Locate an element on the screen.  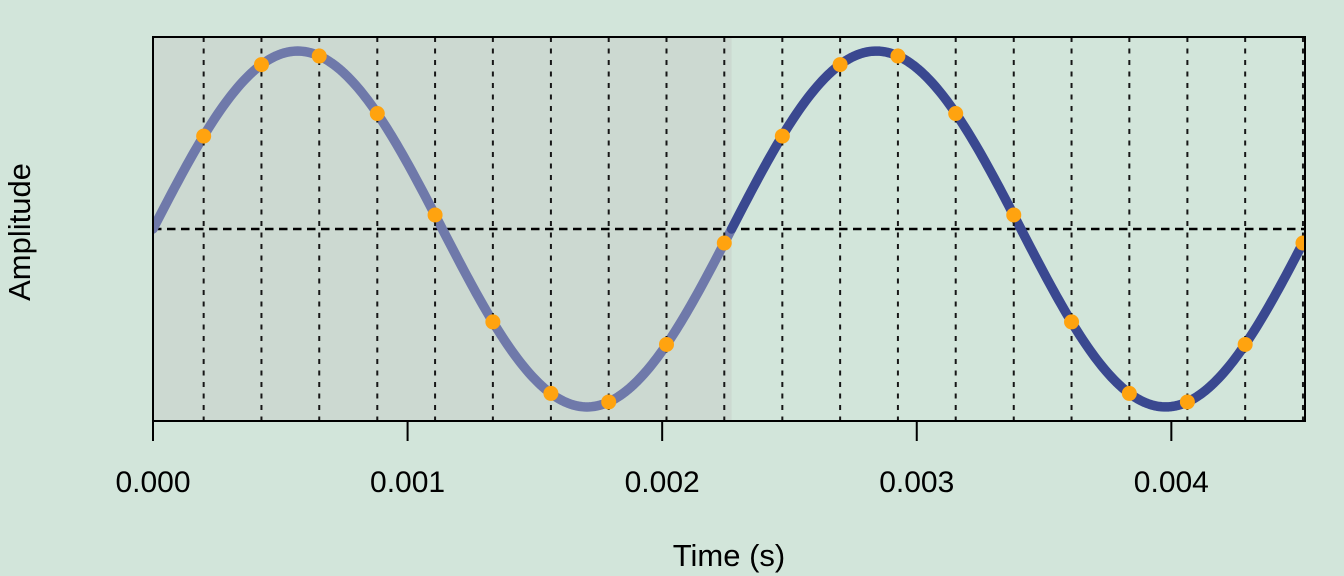
x-axis-ticks is located at coordinates (662, 431).